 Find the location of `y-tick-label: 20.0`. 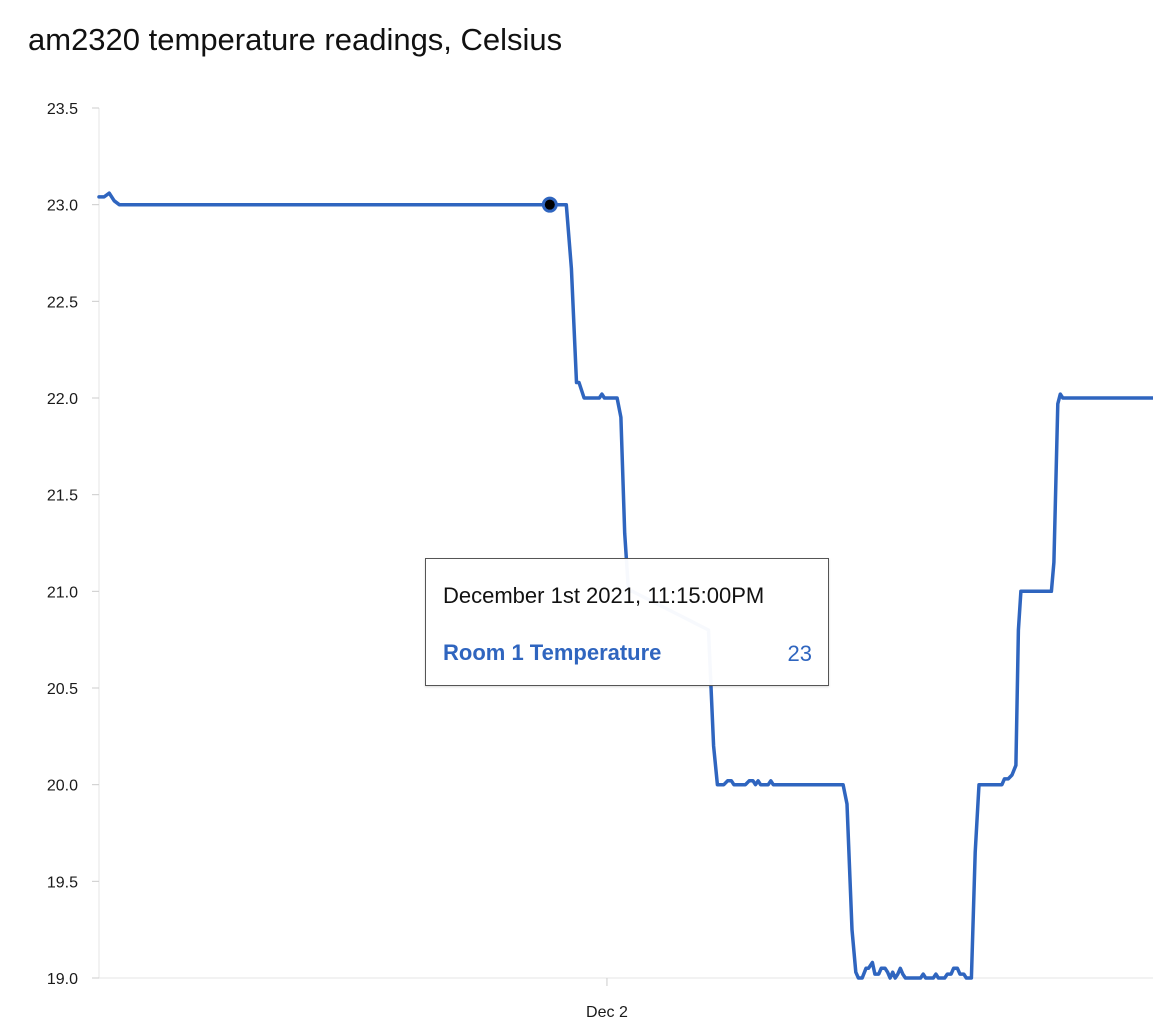

y-tick-label: 20.0 is located at coordinates (62, 786).